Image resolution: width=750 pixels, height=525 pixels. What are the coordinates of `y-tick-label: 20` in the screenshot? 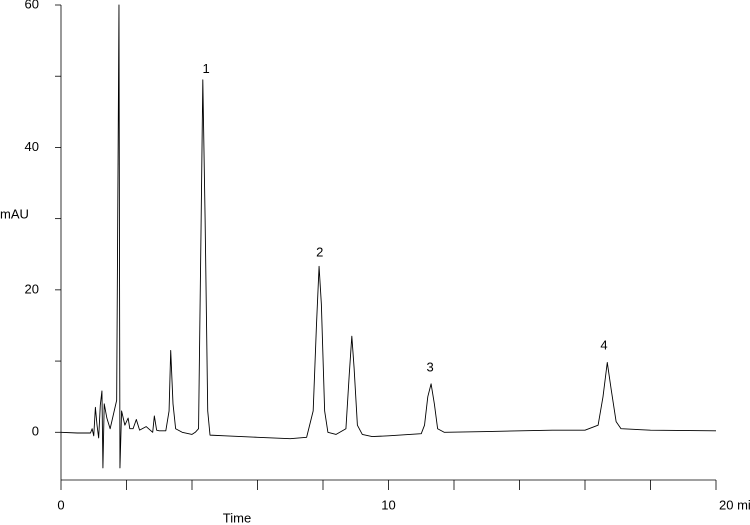 It's located at (32, 288).